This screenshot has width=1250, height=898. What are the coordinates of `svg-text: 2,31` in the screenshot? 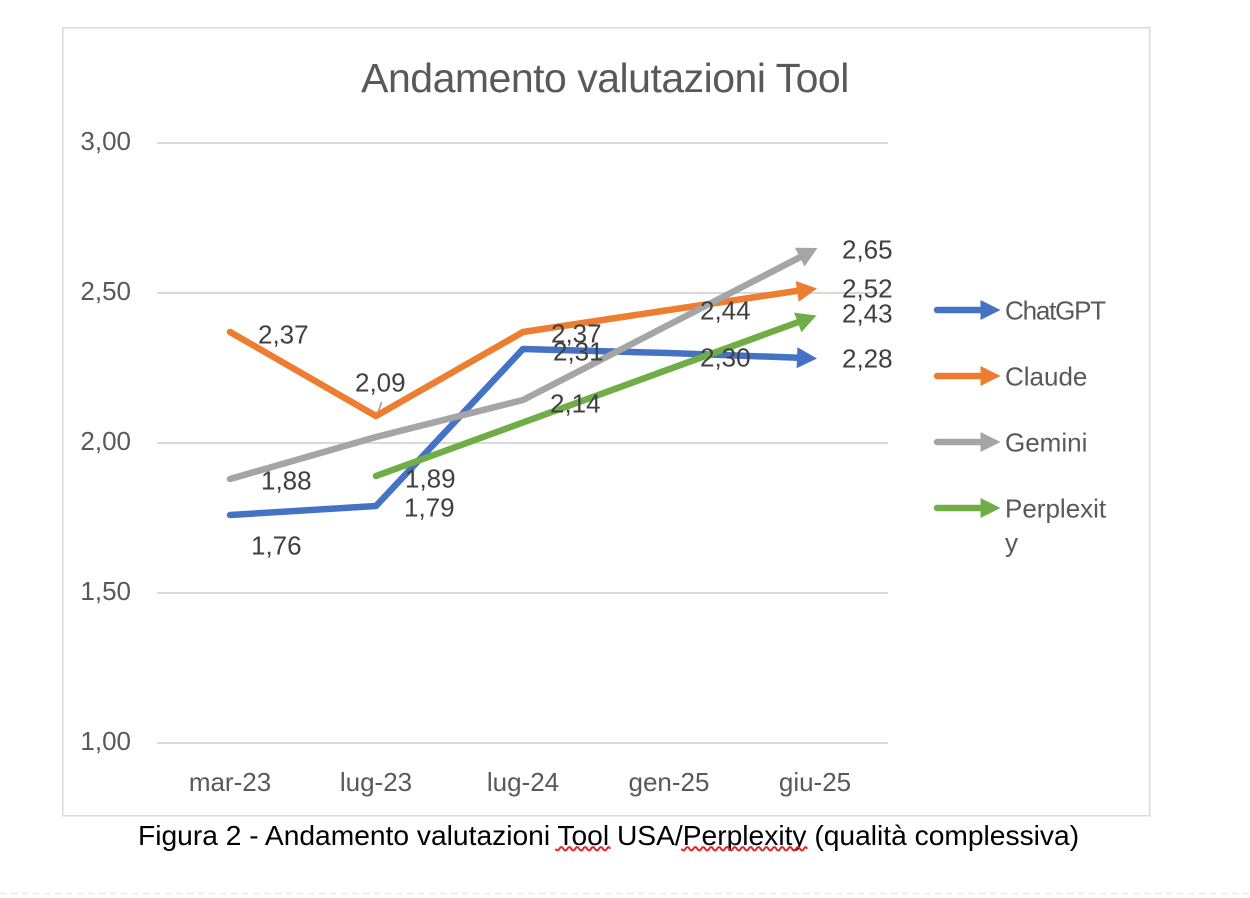 It's located at (578, 352).